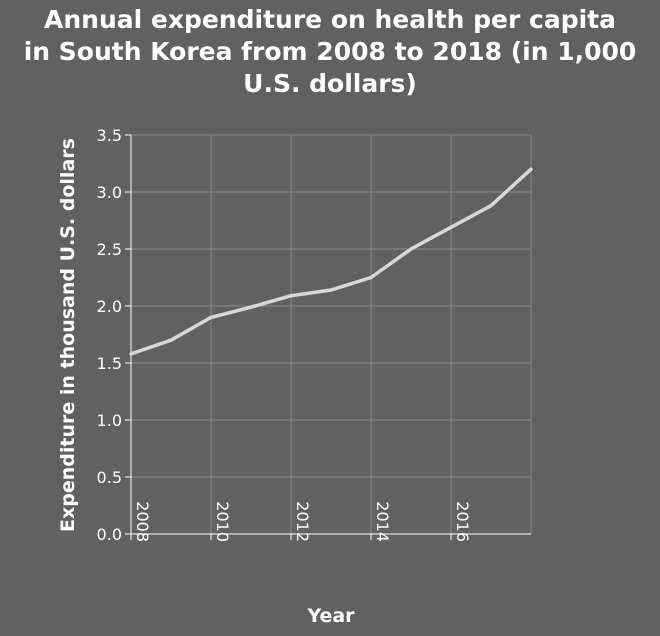 The height and width of the screenshot is (636, 660). What do you see at coordinates (330, 19) in the screenshot?
I see `chart-title-line-1: Annual expenditure on health per capita` at bounding box center [330, 19].